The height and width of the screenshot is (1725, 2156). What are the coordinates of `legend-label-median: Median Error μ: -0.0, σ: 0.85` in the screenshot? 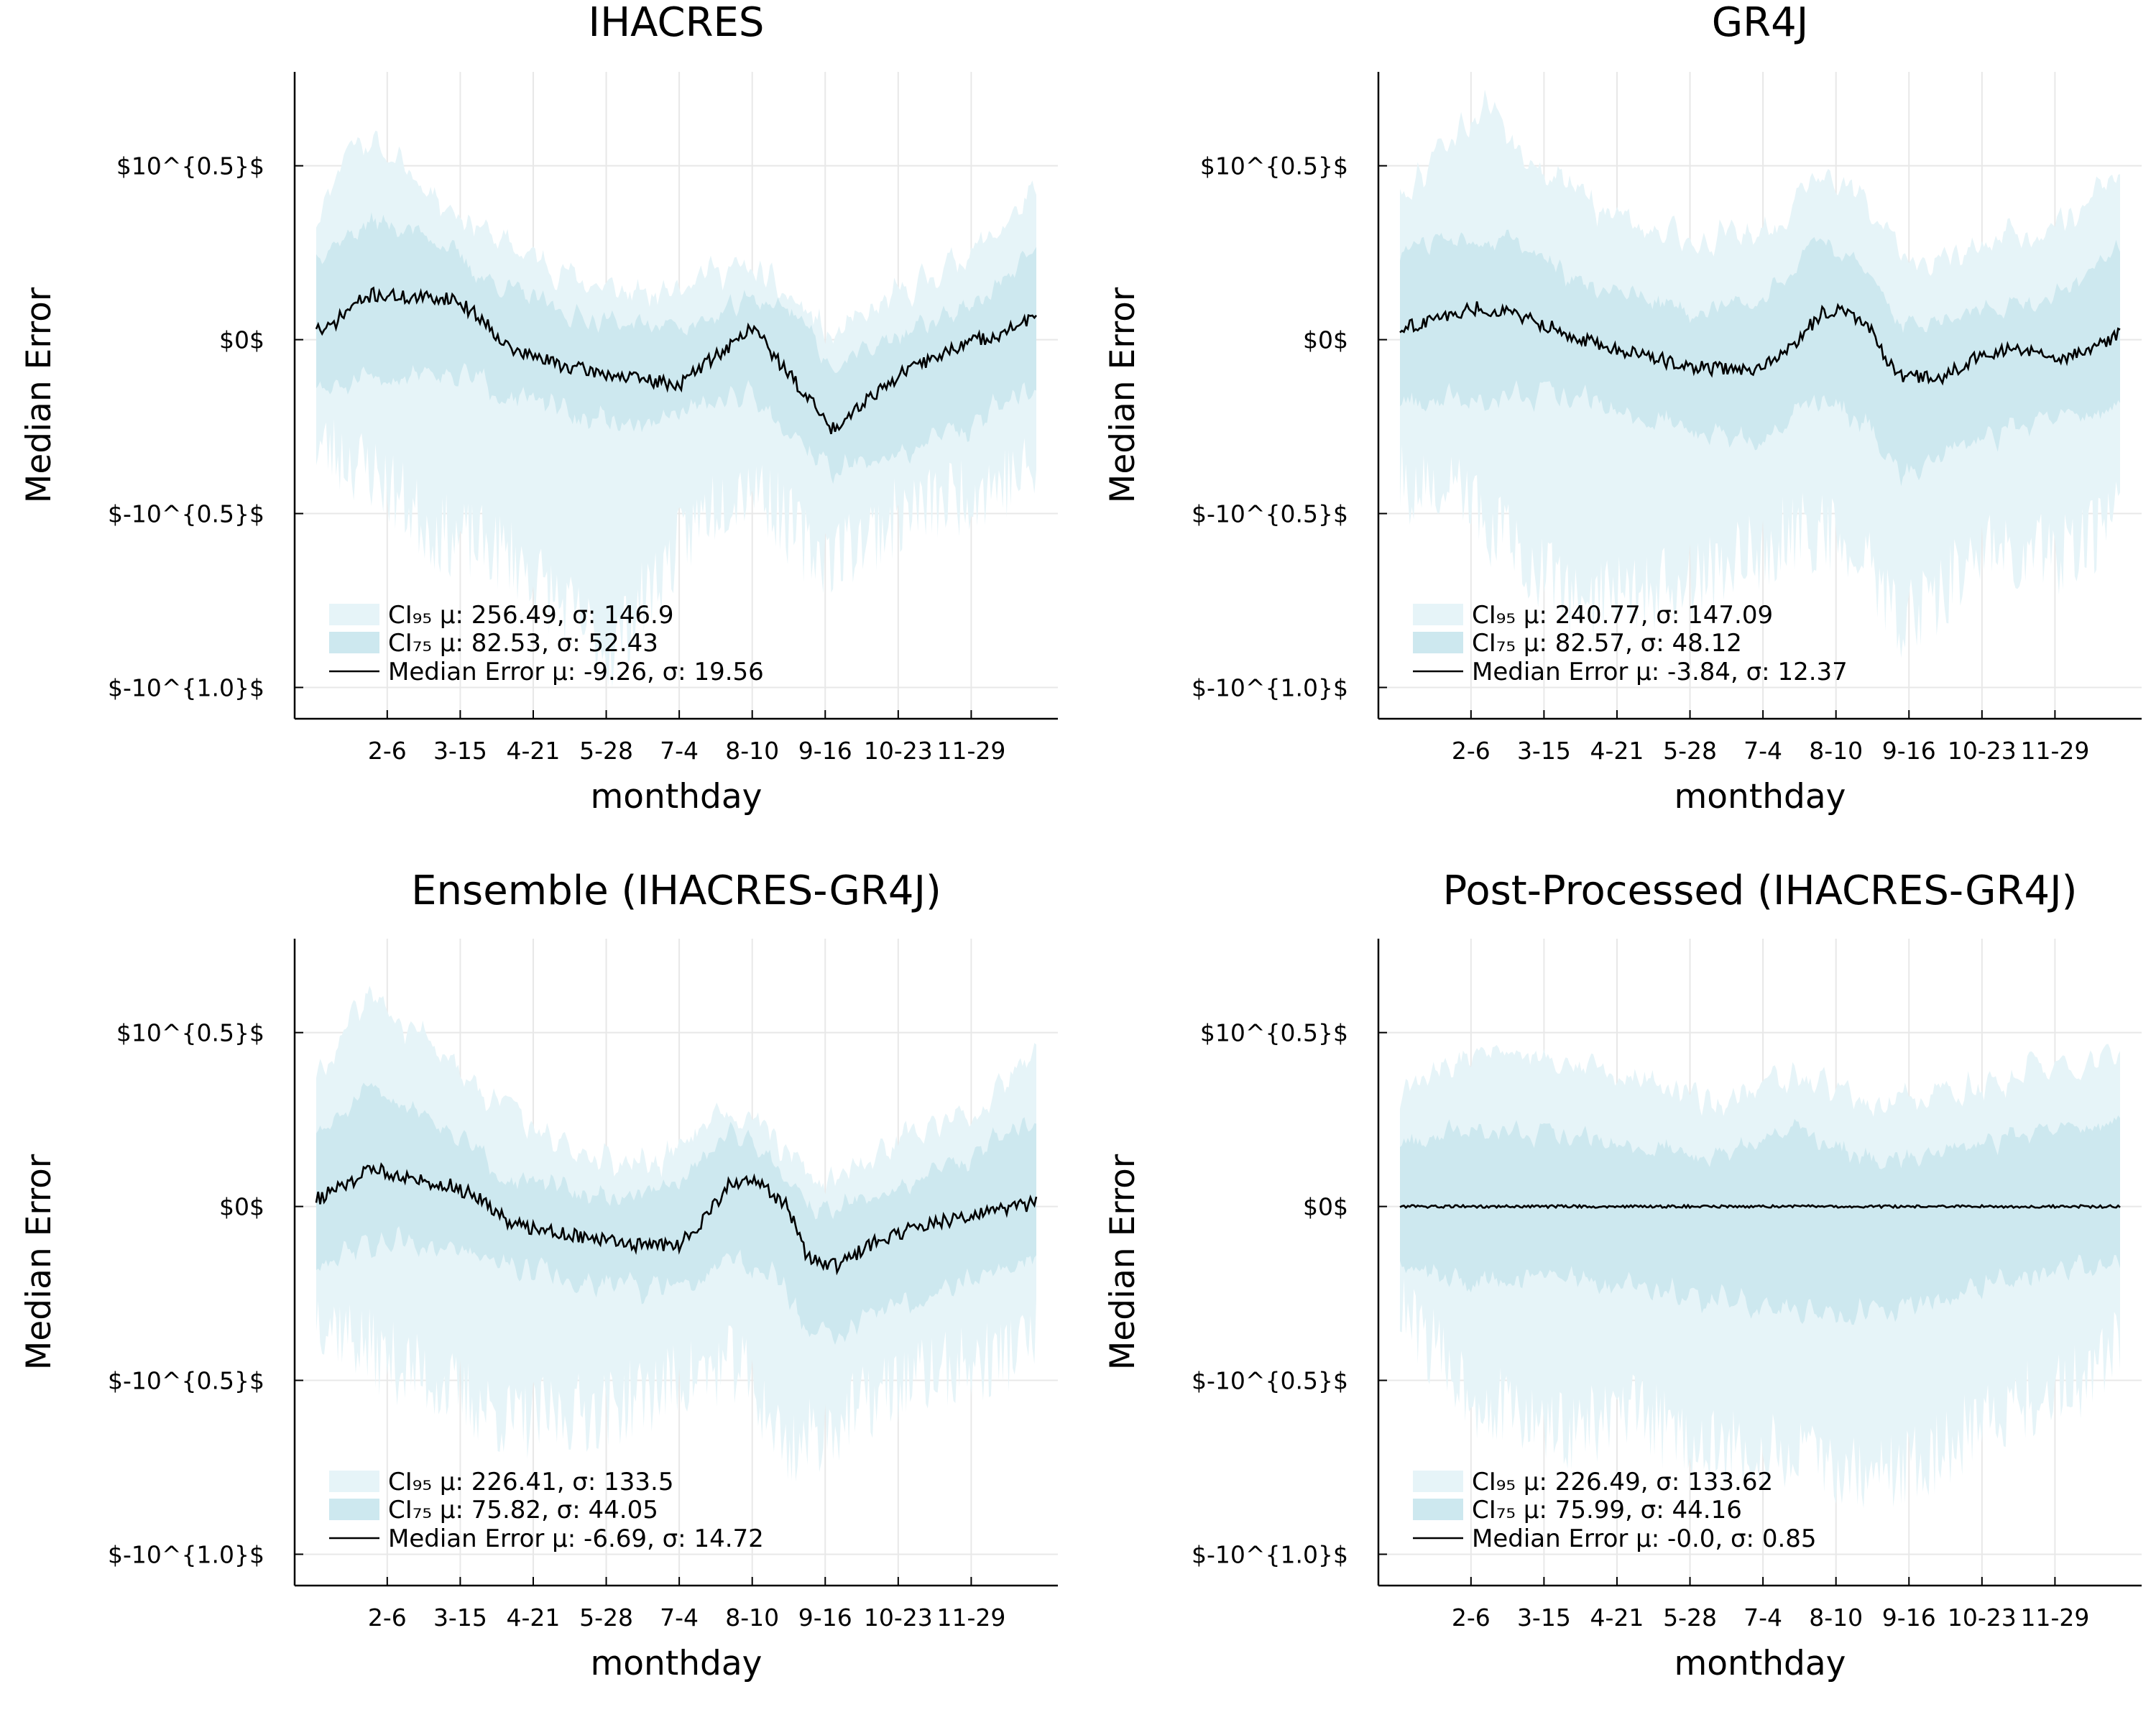 It's located at (1645, 1538).